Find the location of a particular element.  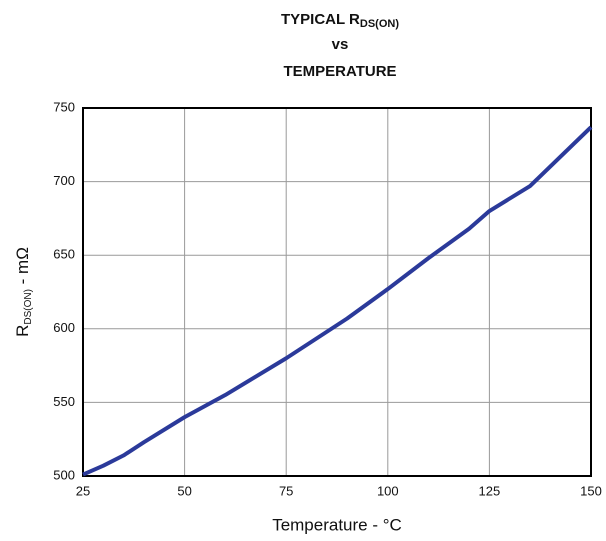

y-tick-label: 500 is located at coordinates (64, 474).